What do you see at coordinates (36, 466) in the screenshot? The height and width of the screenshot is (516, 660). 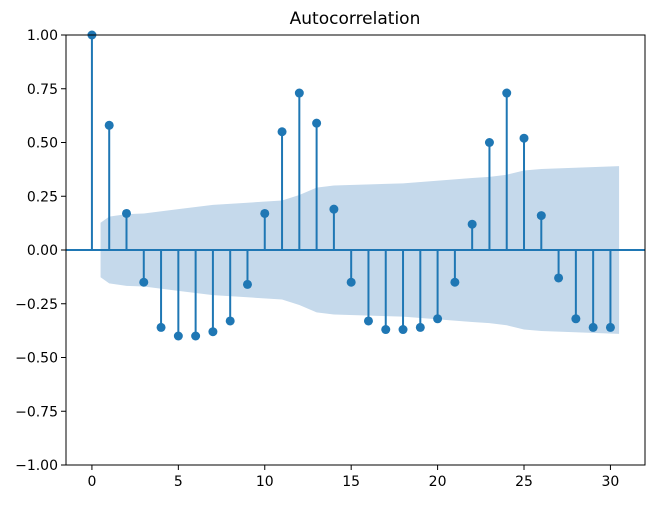 I see `y-tick-label: −1.00` at bounding box center [36, 466].